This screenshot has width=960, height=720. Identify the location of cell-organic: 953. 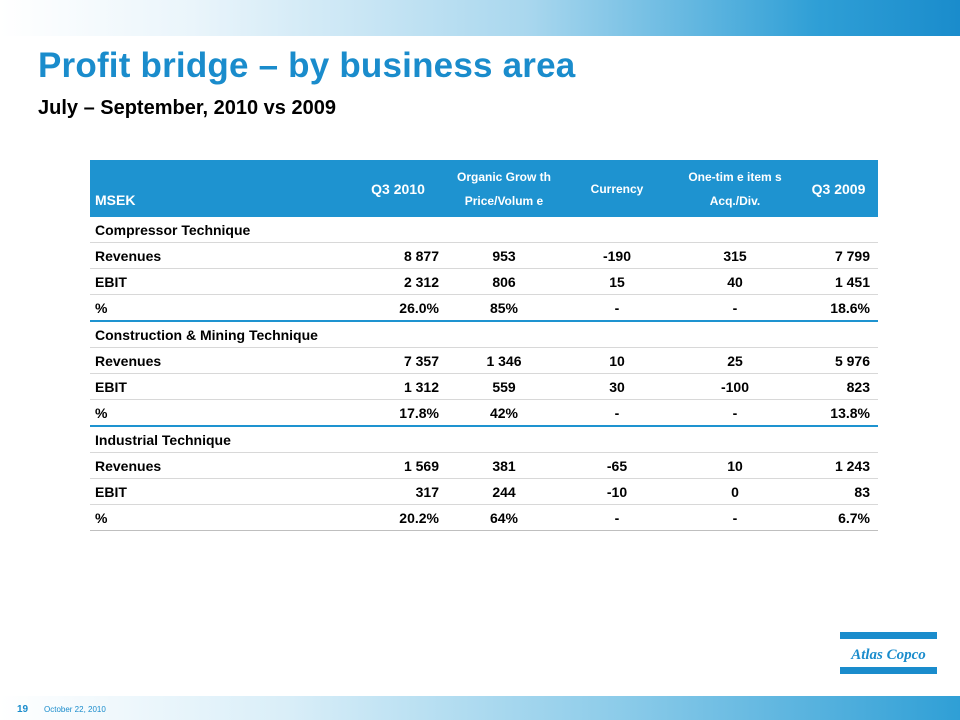
(504, 255).